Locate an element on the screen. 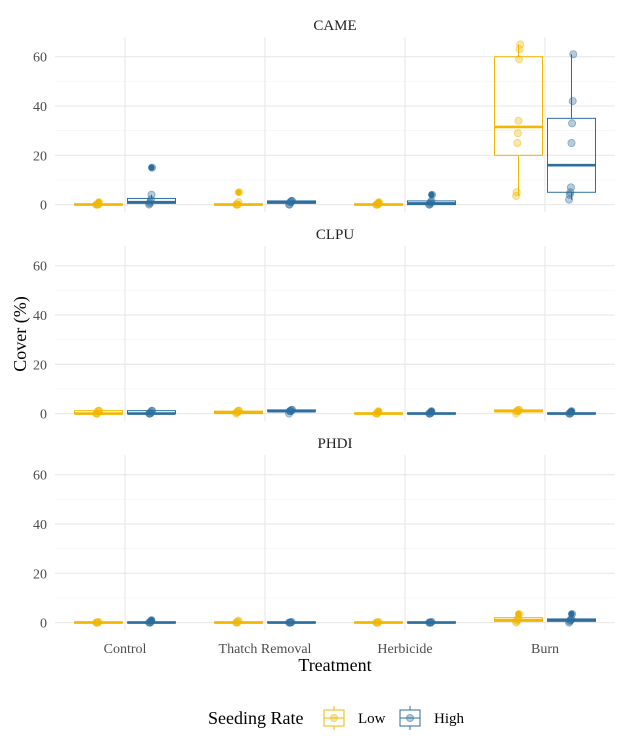 This screenshot has height=750, width=625. x-tick-label: Thatch Removal is located at coordinates (265, 649).